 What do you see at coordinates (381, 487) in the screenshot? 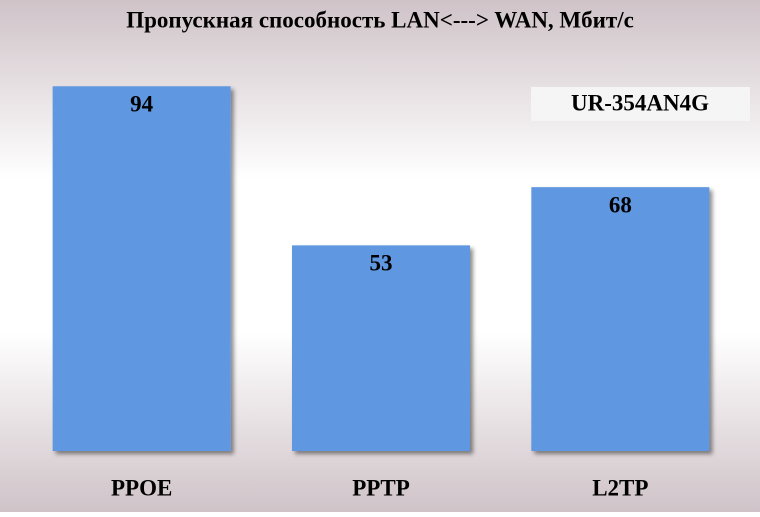
I see `x-tick-label: PPTP` at bounding box center [381, 487].